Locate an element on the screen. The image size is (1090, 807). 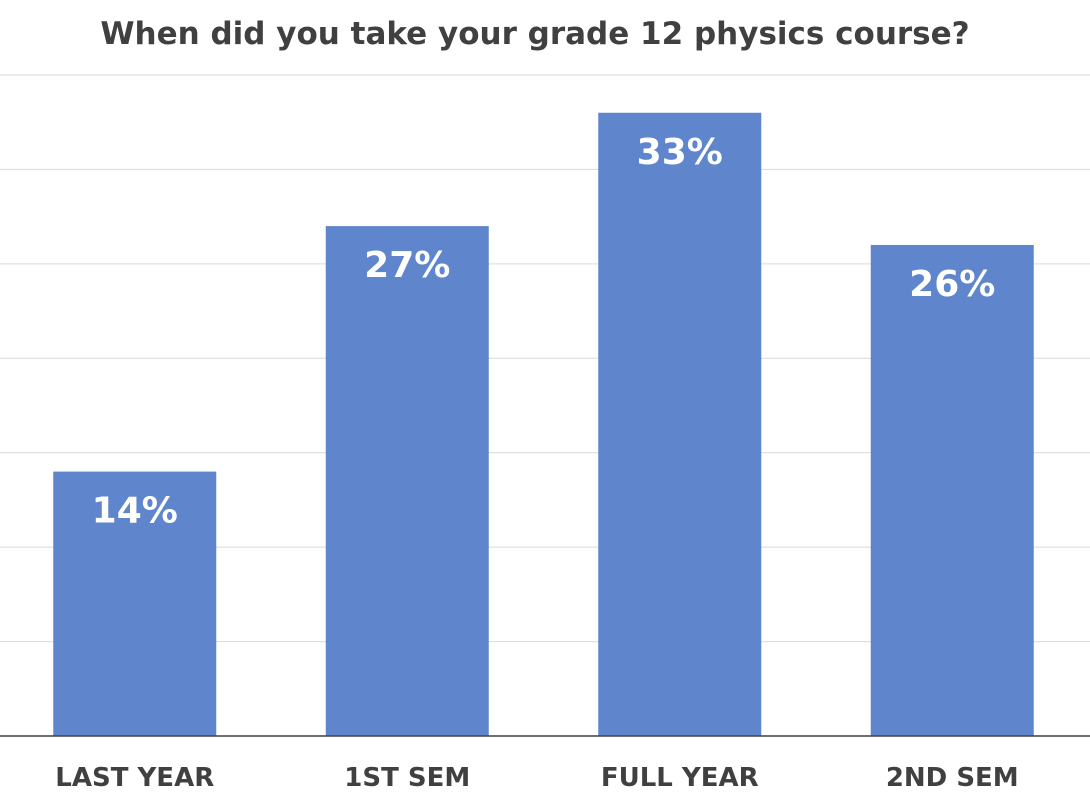
x-tick-labels: LAST YEAR 1ST SEM FULL YEAR 2ND SEM is located at coordinates (536, 778).